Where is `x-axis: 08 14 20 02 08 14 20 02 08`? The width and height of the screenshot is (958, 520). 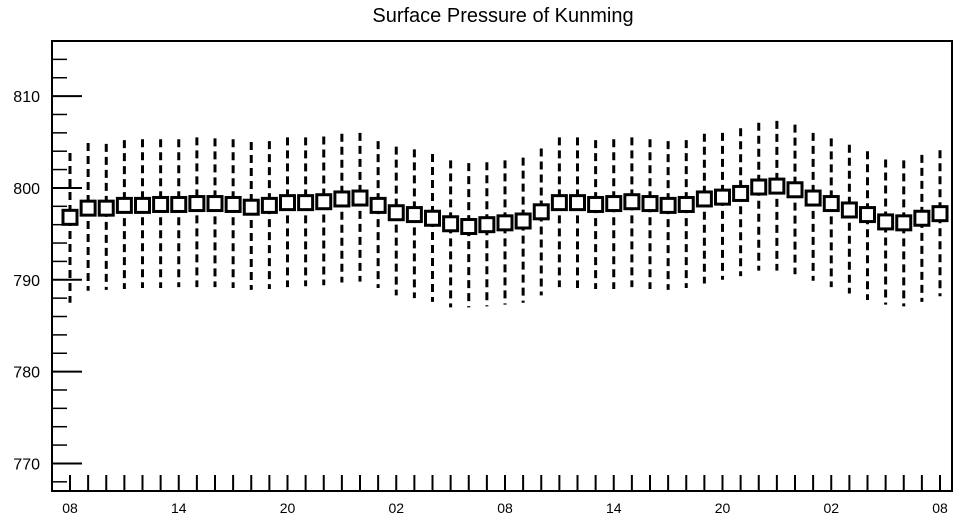 x-axis: 08 14 20 02 08 14 20 02 08 is located at coordinates (505, 495).